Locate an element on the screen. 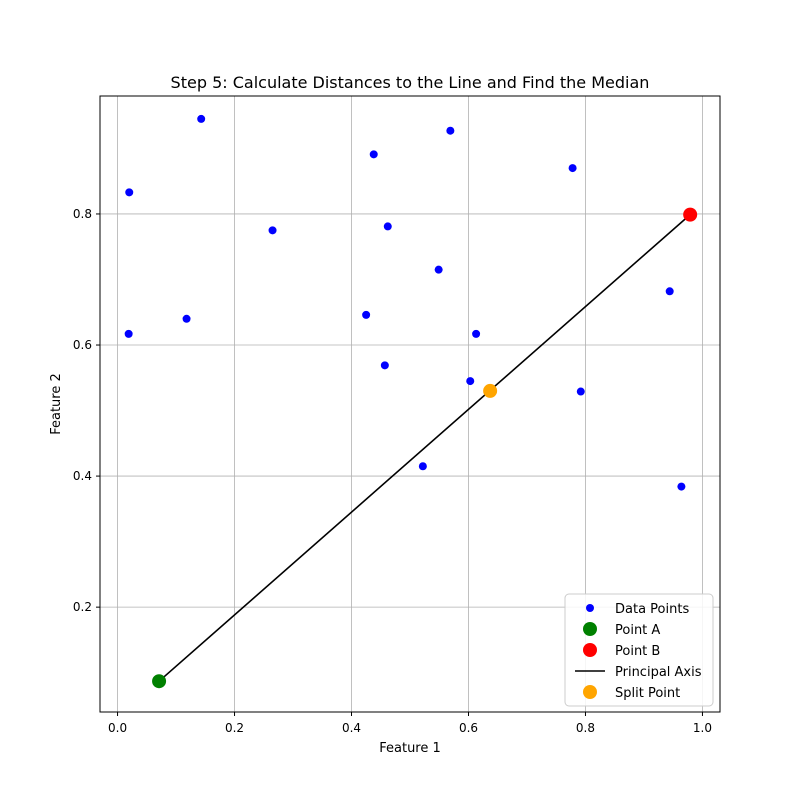  legend-box is located at coordinates (639, 650).